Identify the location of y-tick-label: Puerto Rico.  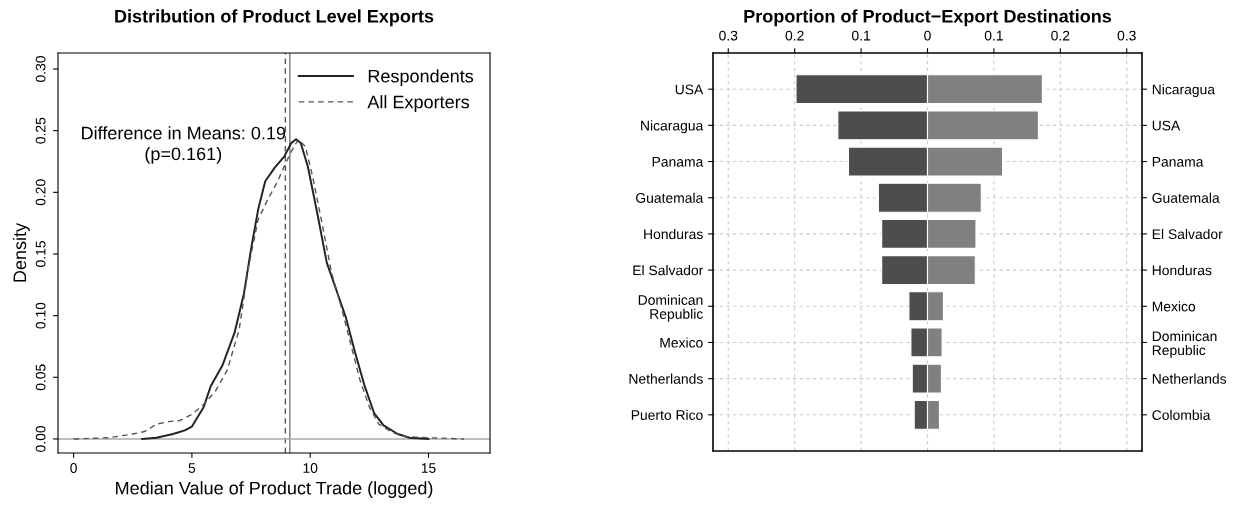
(667, 414).